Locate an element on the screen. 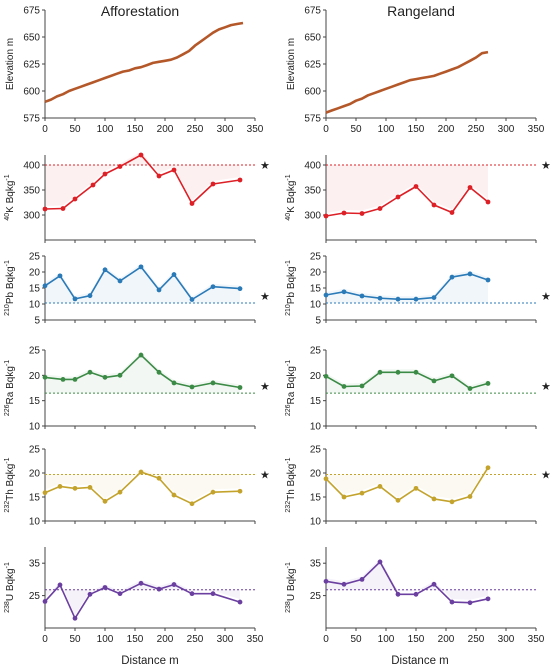 The image size is (550, 671). y-axis-label-main: U Bqkg is located at coordinates (10, 584).